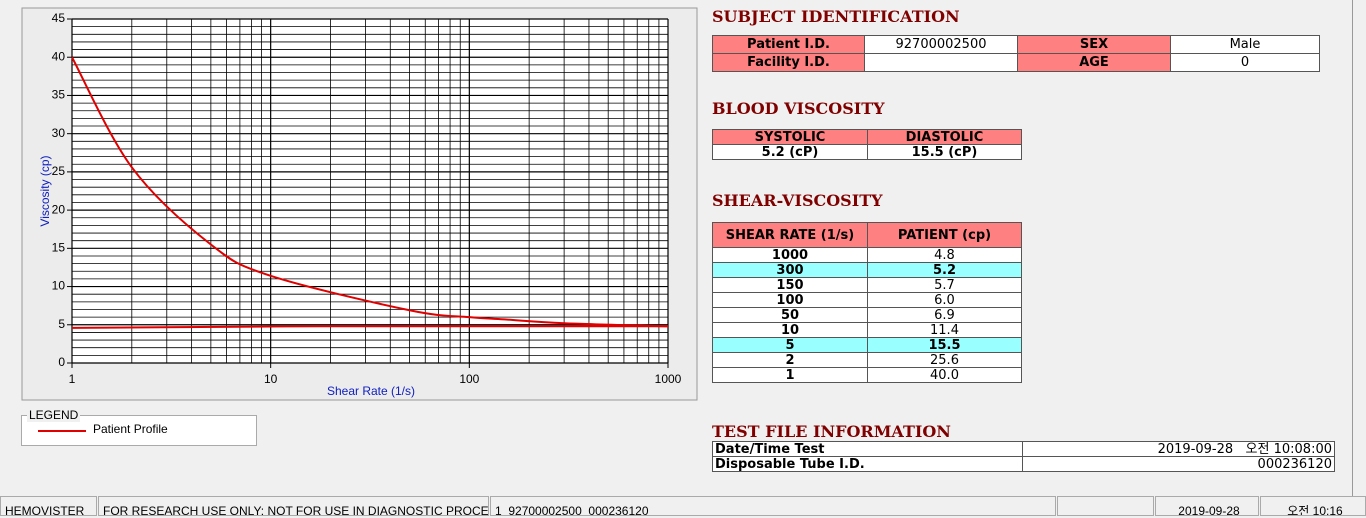 The image size is (1366, 518). I want to click on viscosity: 4.8, so click(944, 255).